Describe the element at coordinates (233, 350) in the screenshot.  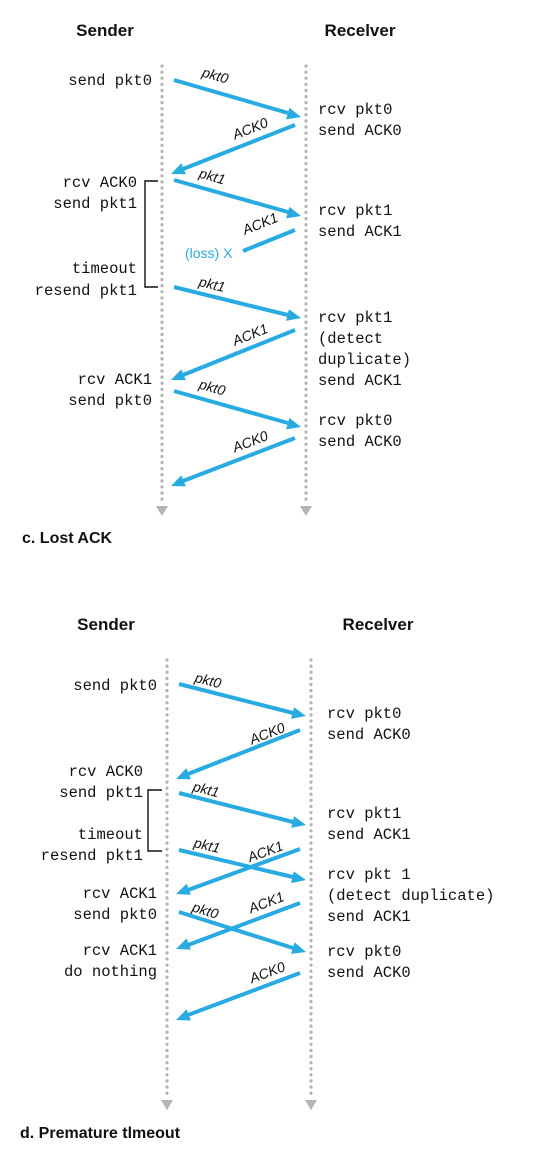
I see `message-ack1: ACK1` at that location.